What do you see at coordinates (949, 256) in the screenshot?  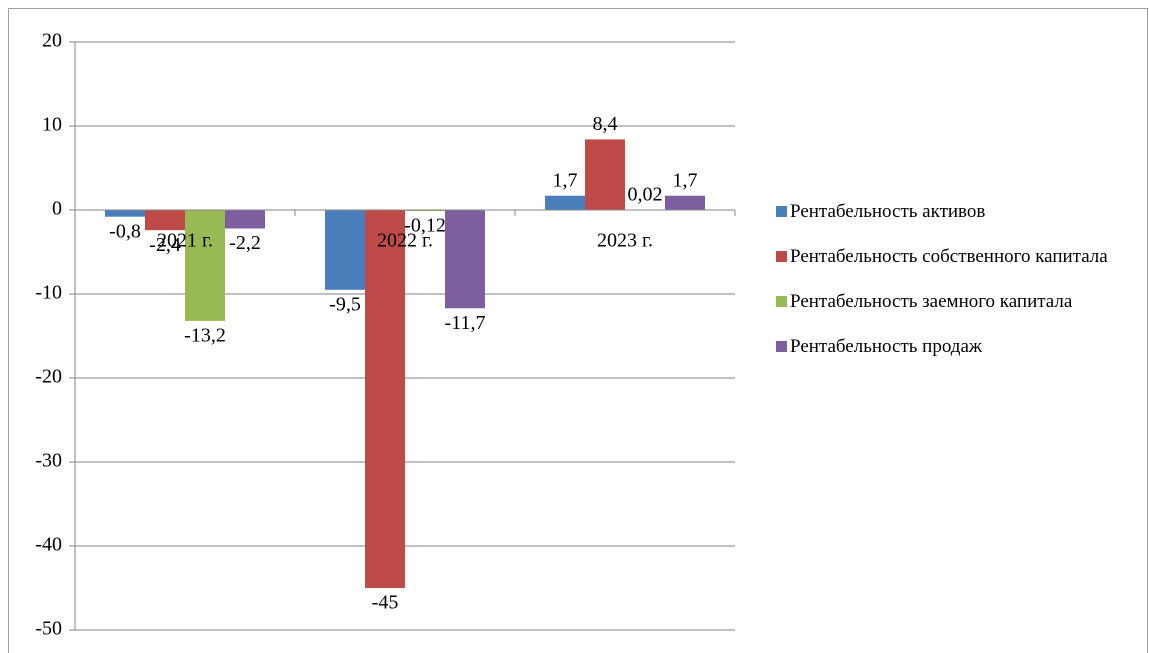 I see `legend-label: Рентабельность собственного капитала` at bounding box center [949, 256].